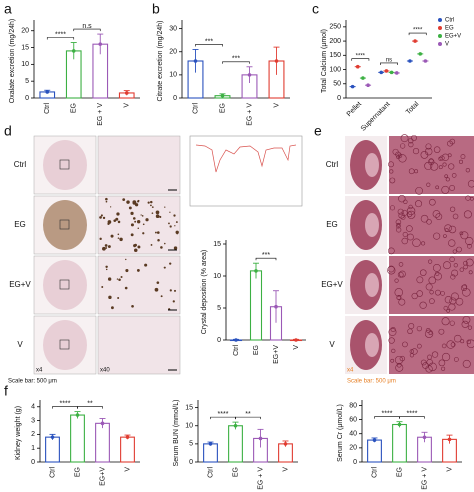 The width and height of the screenshot is (474, 492). Describe the element at coordinates (399, 472) in the screenshot. I see `x-tick-label: EG` at that location.